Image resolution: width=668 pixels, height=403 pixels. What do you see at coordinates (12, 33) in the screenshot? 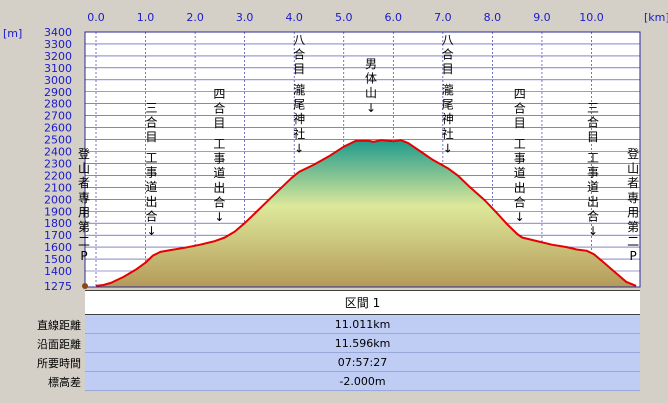
I see `y-axis-unit: [m]` at bounding box center [12, 33].